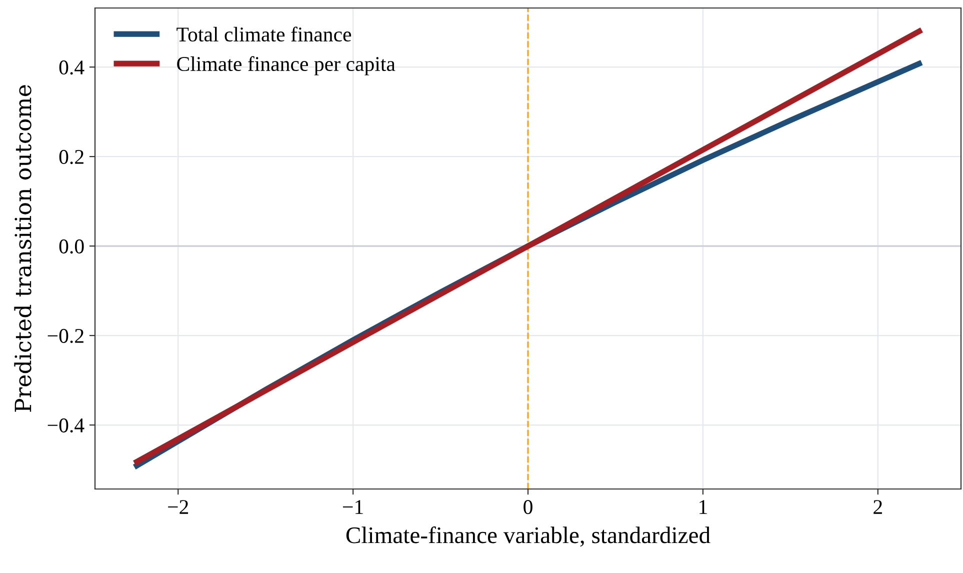  Describe the element at coordinates (878, 507) in the screenshot. I see `x-tick-label: 2` at that location.